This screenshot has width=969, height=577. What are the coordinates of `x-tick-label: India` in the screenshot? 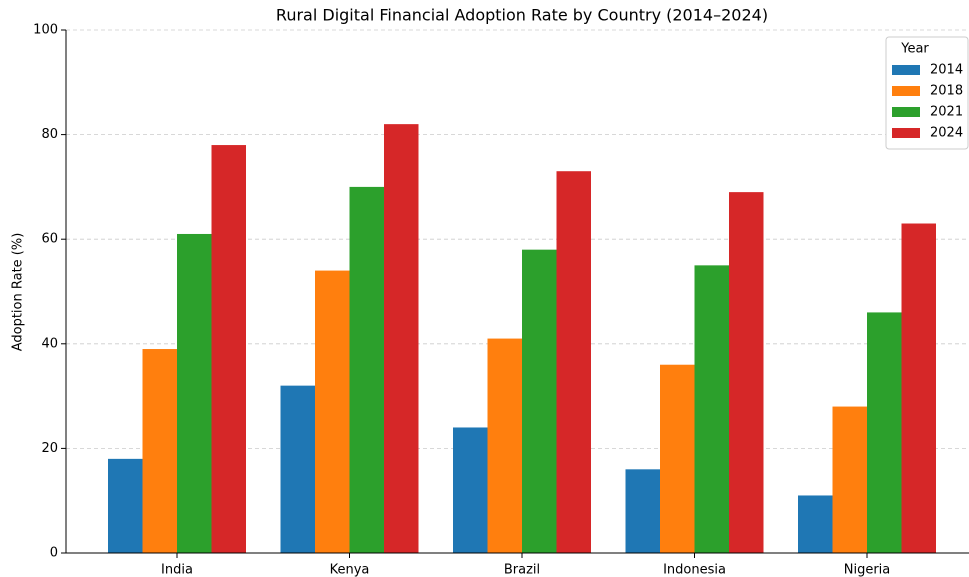 It's located at (177, 570).